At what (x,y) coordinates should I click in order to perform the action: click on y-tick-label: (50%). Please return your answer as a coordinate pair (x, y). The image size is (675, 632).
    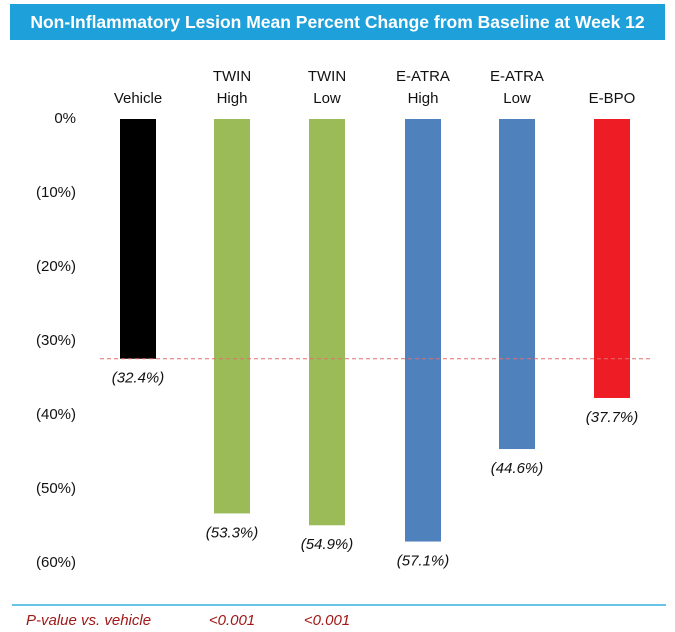
    Looking at the image, I should click on (56, 488).